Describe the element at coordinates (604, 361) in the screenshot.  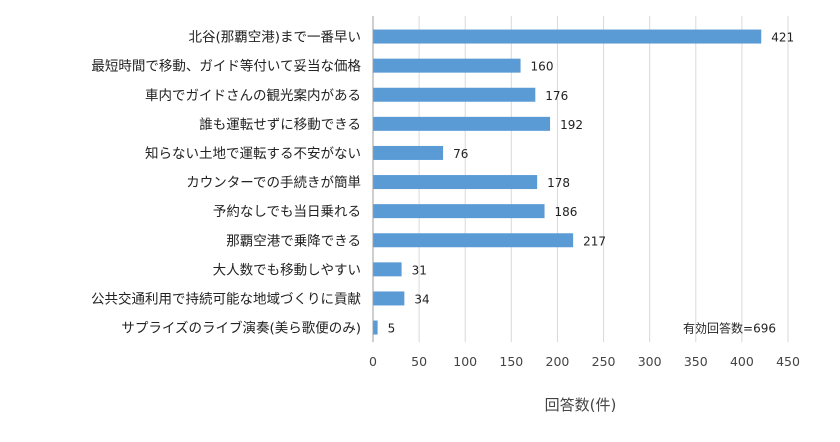
I see `x-tick-label: 250` at that location.